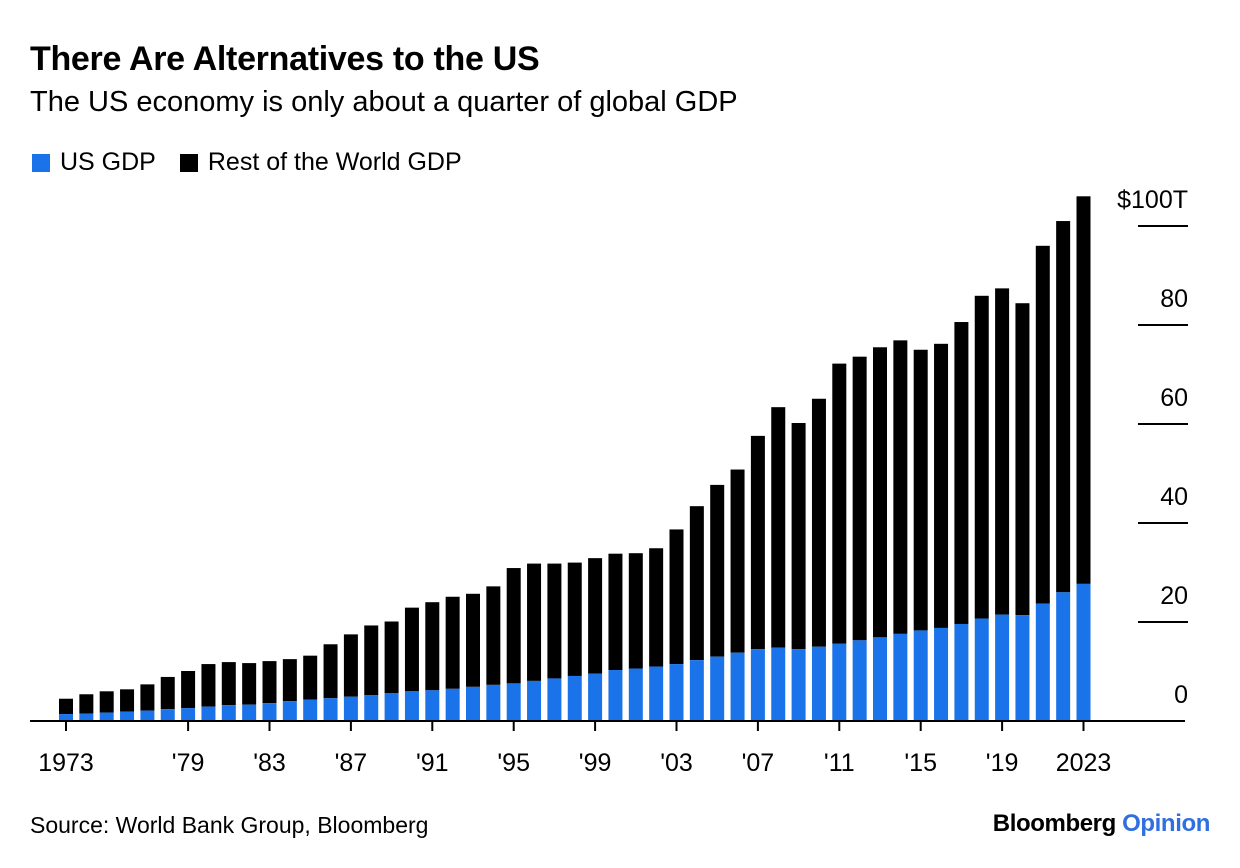 Image resolution: width=1240 pixels, height=868 pixels. Describe the element at coordinates (595, 697) in the screenshot. I see `bar-us-1999` at that location.